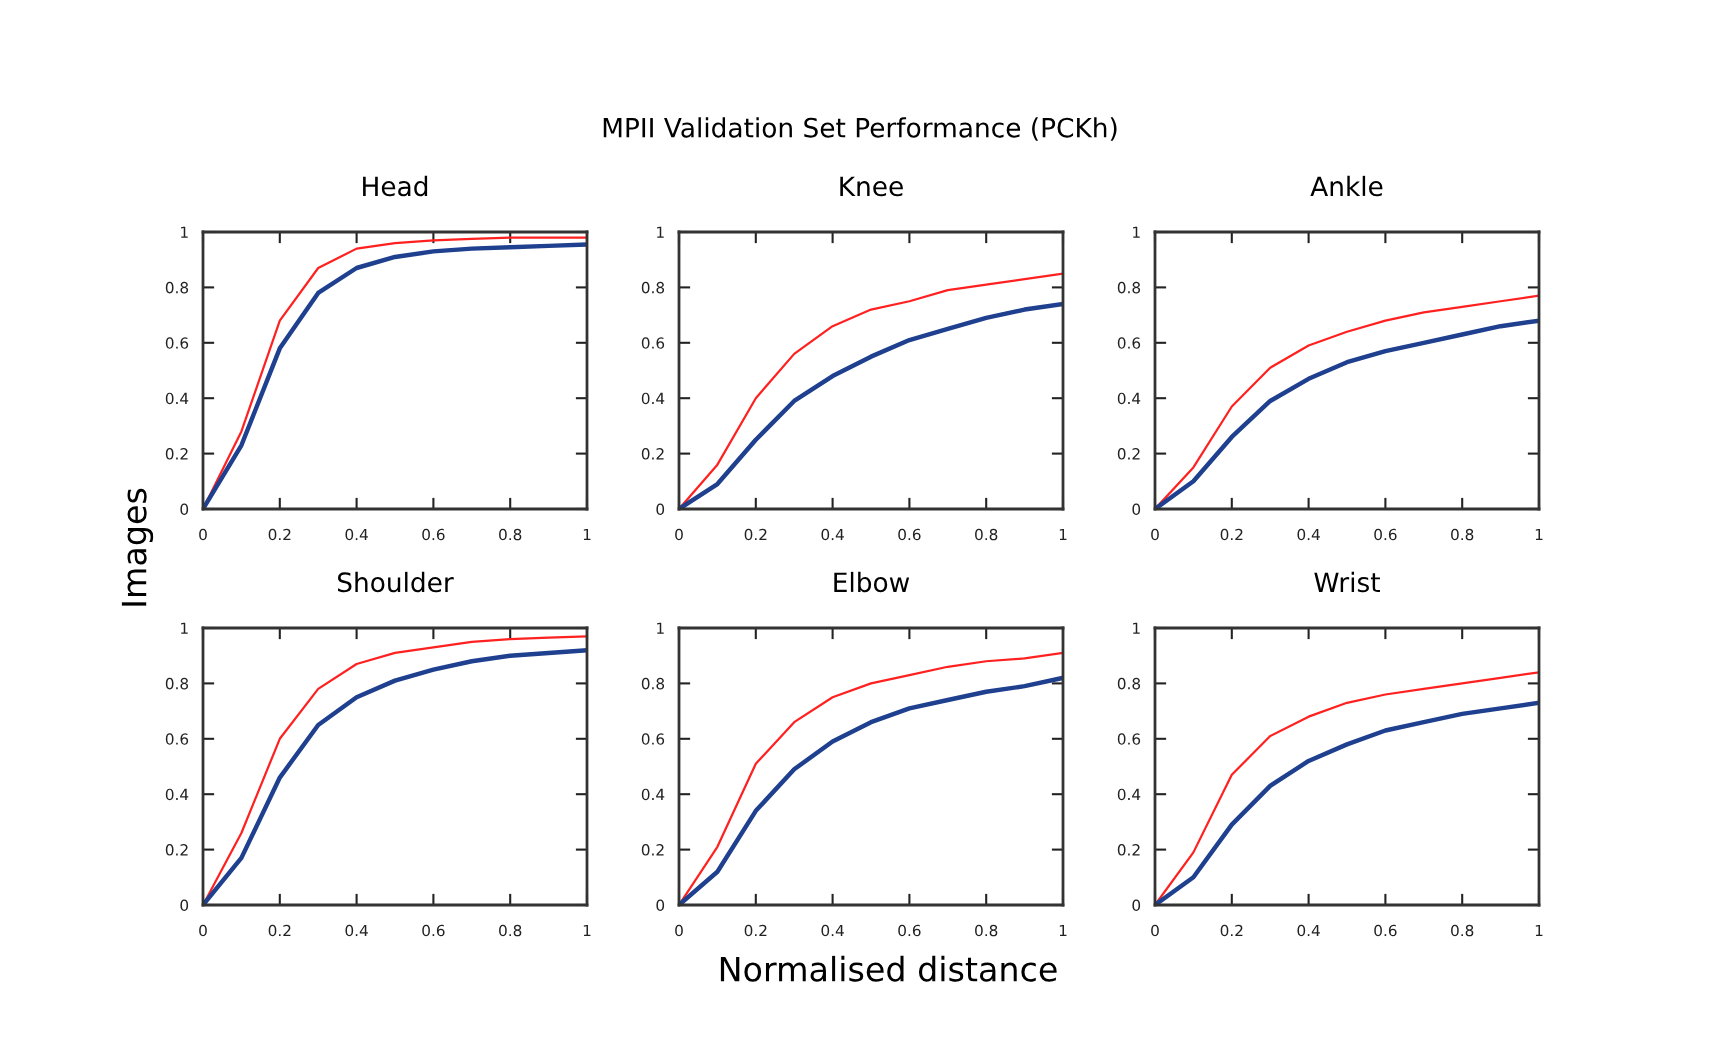 The width and height of the screenshot is (1720, 1052). Describe the element at coordinates (1346, 186) in the screenshot. I see `chart-title: Ankle` at that location.